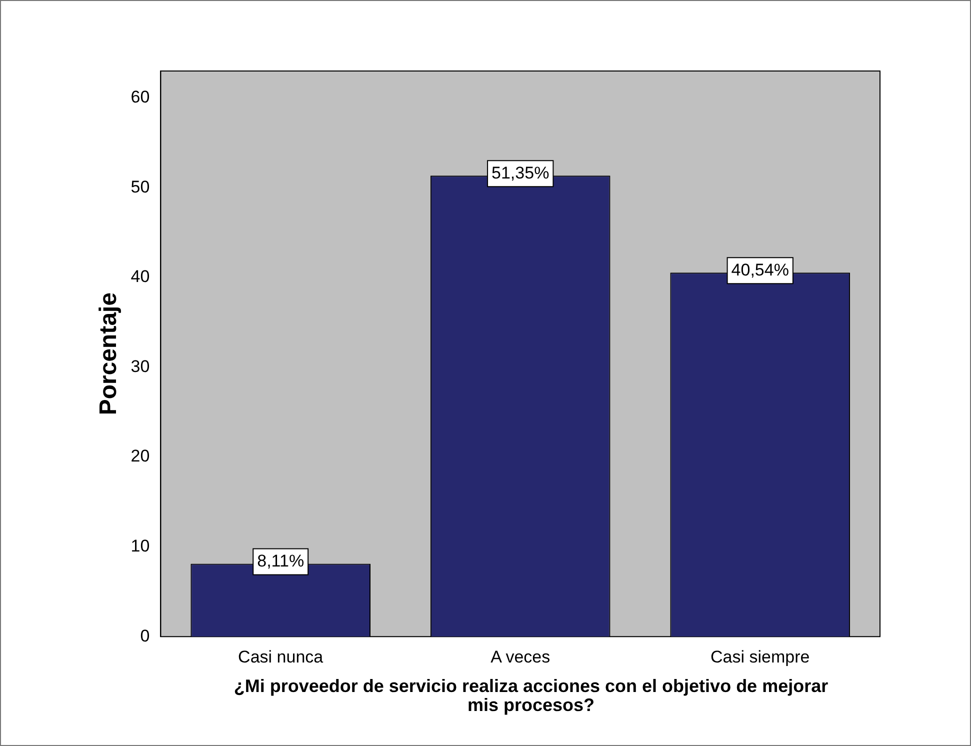 This screenshot has height=746, width=971. What do you see at coordinates (140, 546) in the screenshot?
I see `y-tick-label: 10` at bounding box center [140, 546].